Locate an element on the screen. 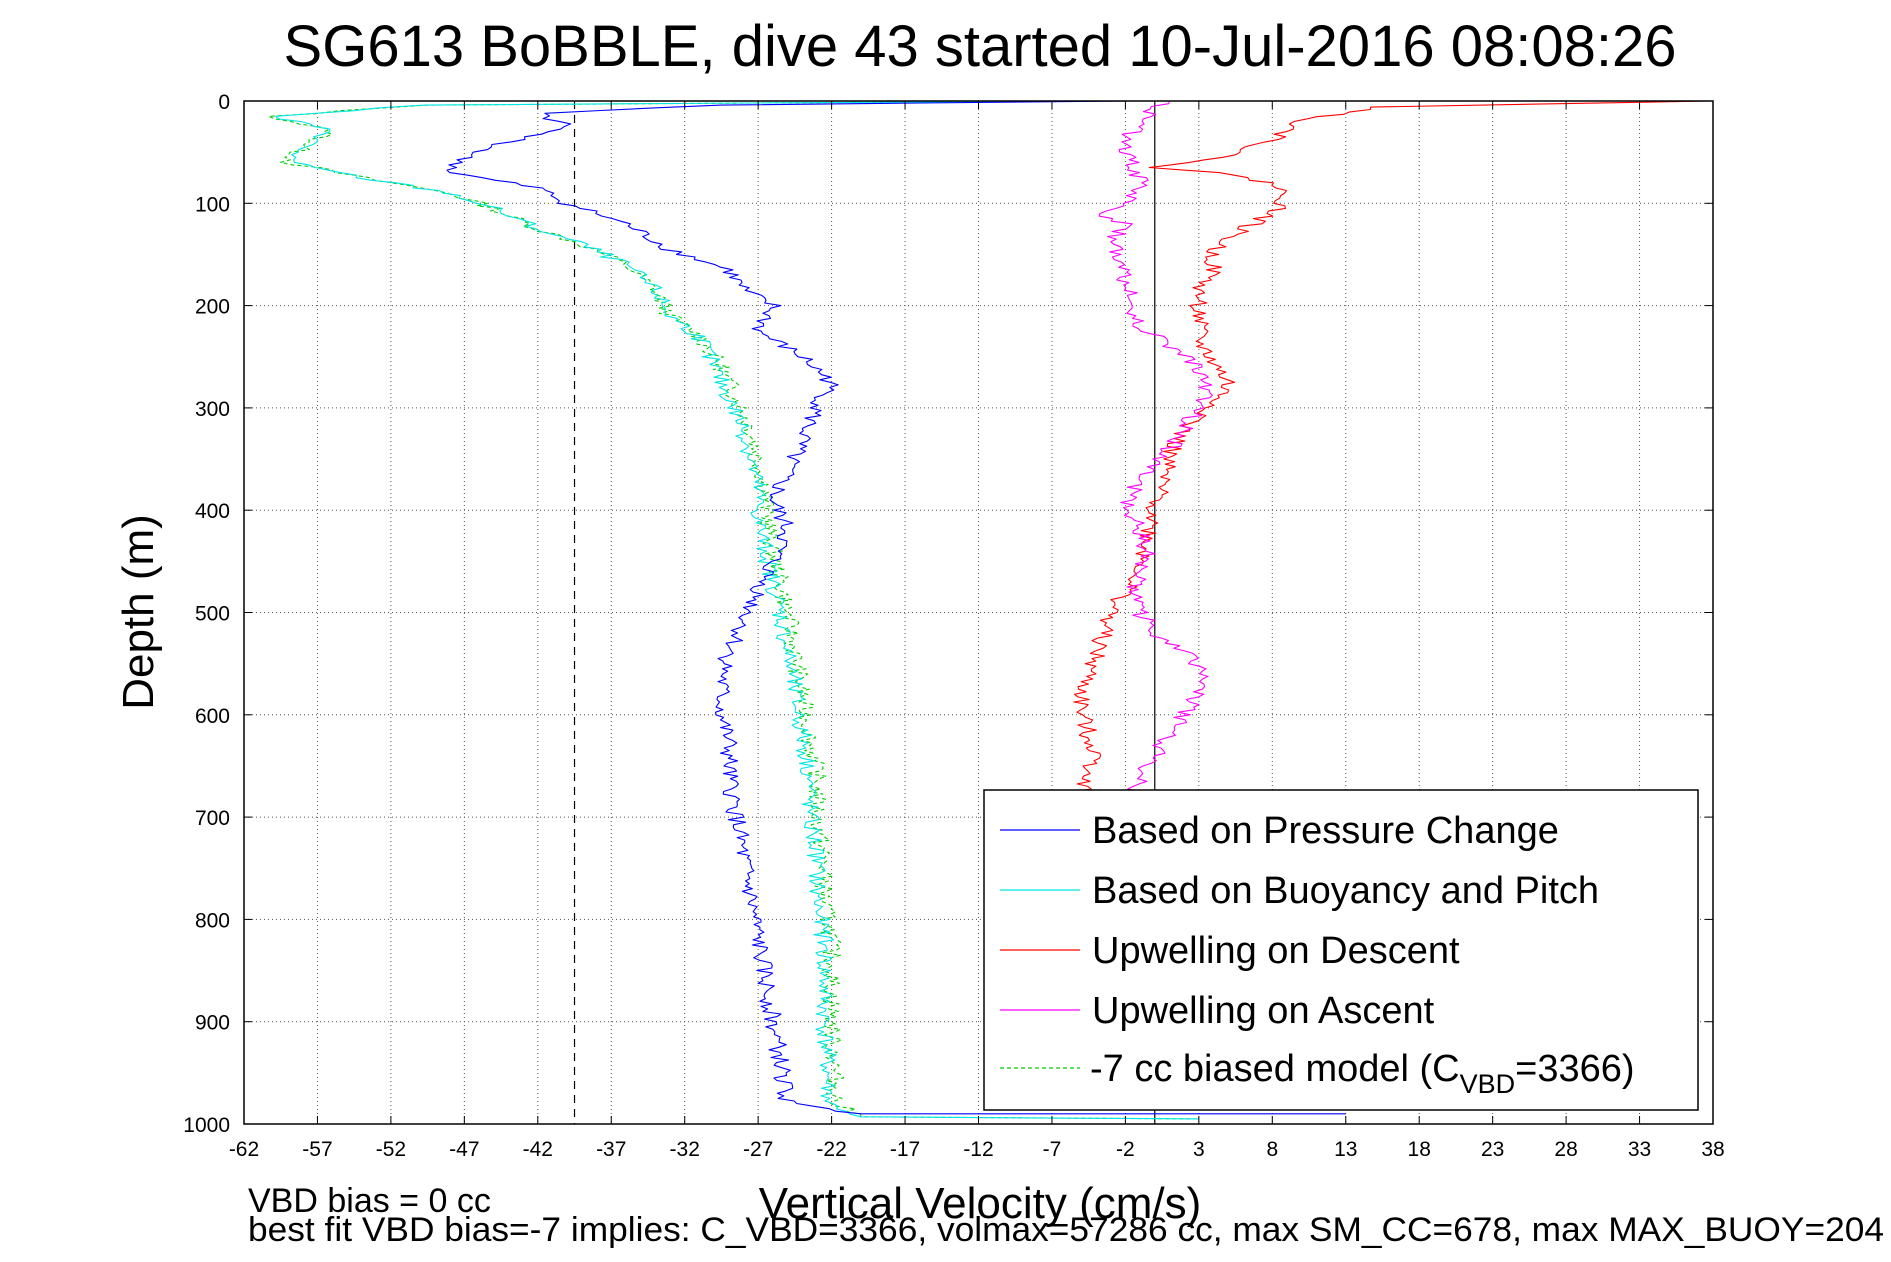 This screenshot has height=1262, width=1891. y-tick-label: 100 is located at coordinates (212, 204).